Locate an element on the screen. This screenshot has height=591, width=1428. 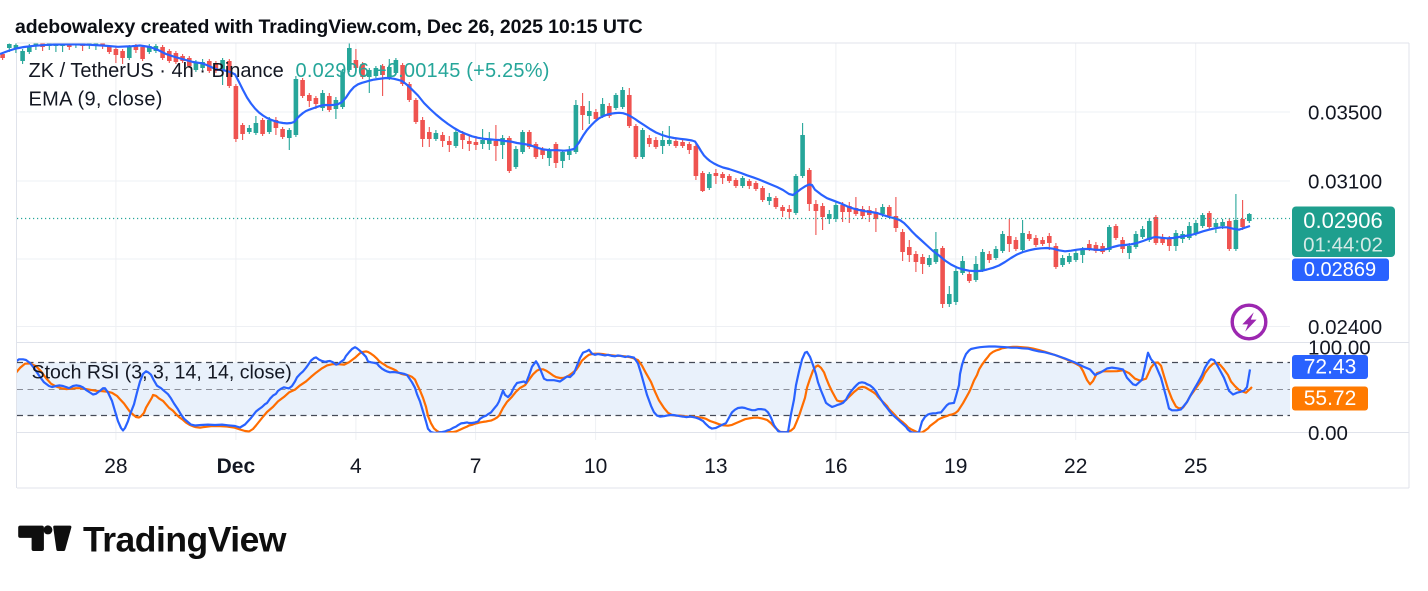
svg-text: 13 is located at coordinates (715, 466).